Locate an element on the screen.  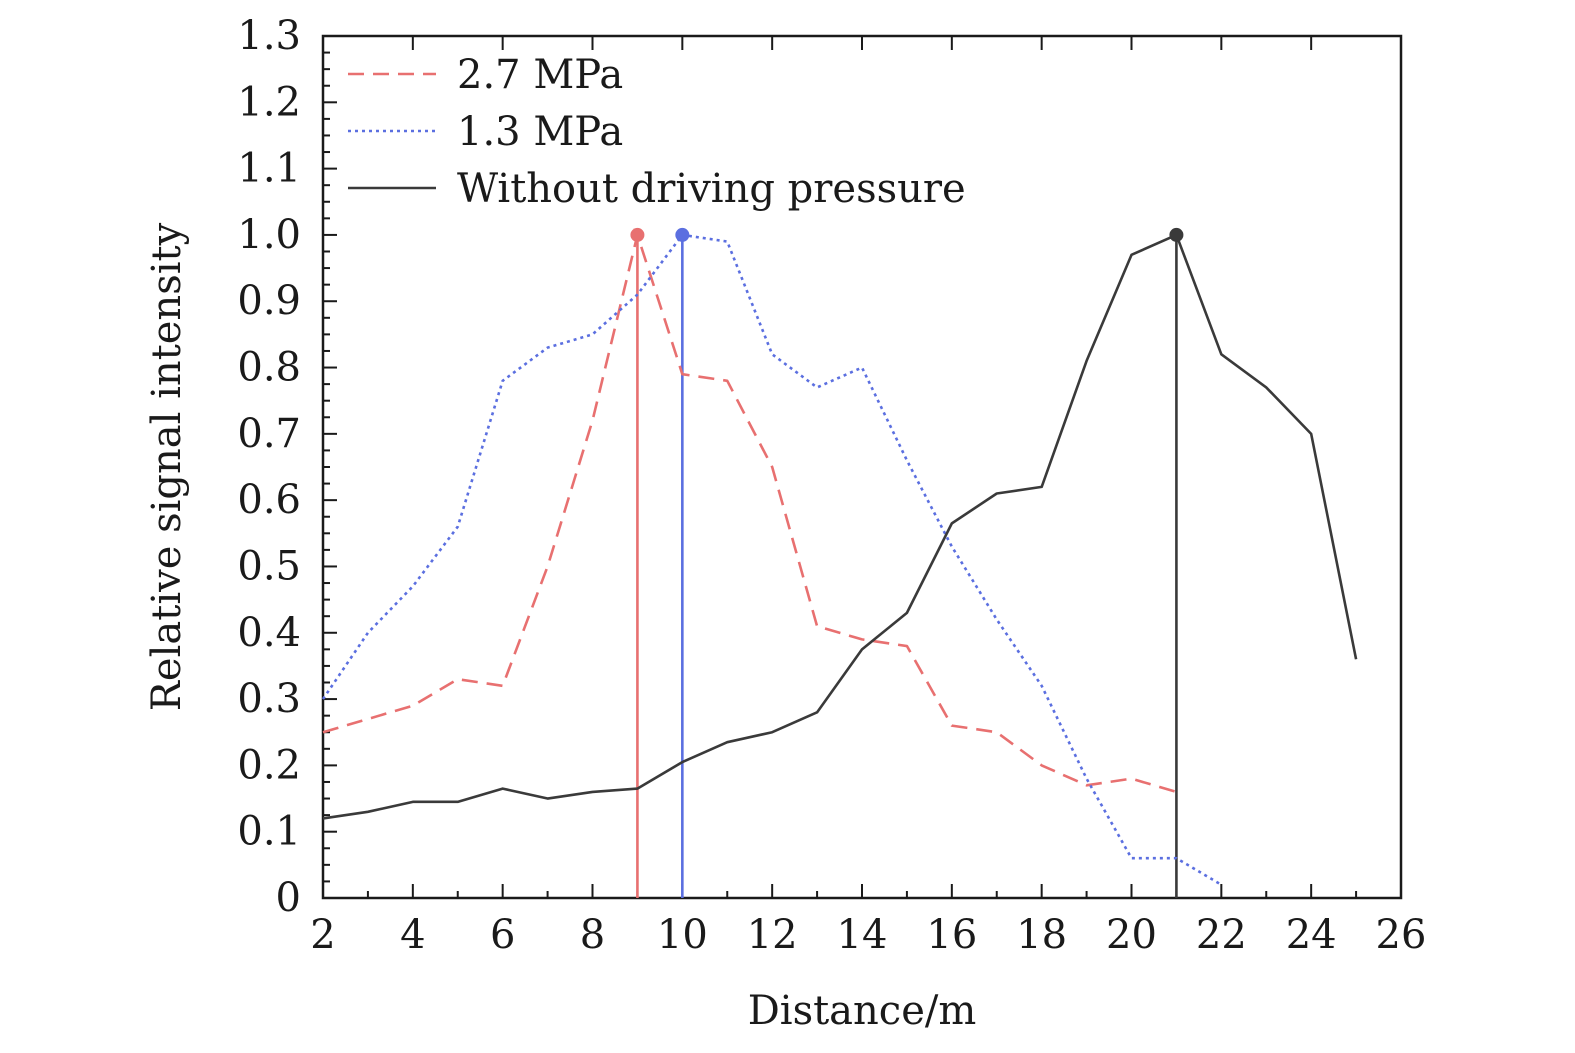
legend: 2.7 MPa 1.3 MPa Without driving pressure is located at coordinates (657, 132).